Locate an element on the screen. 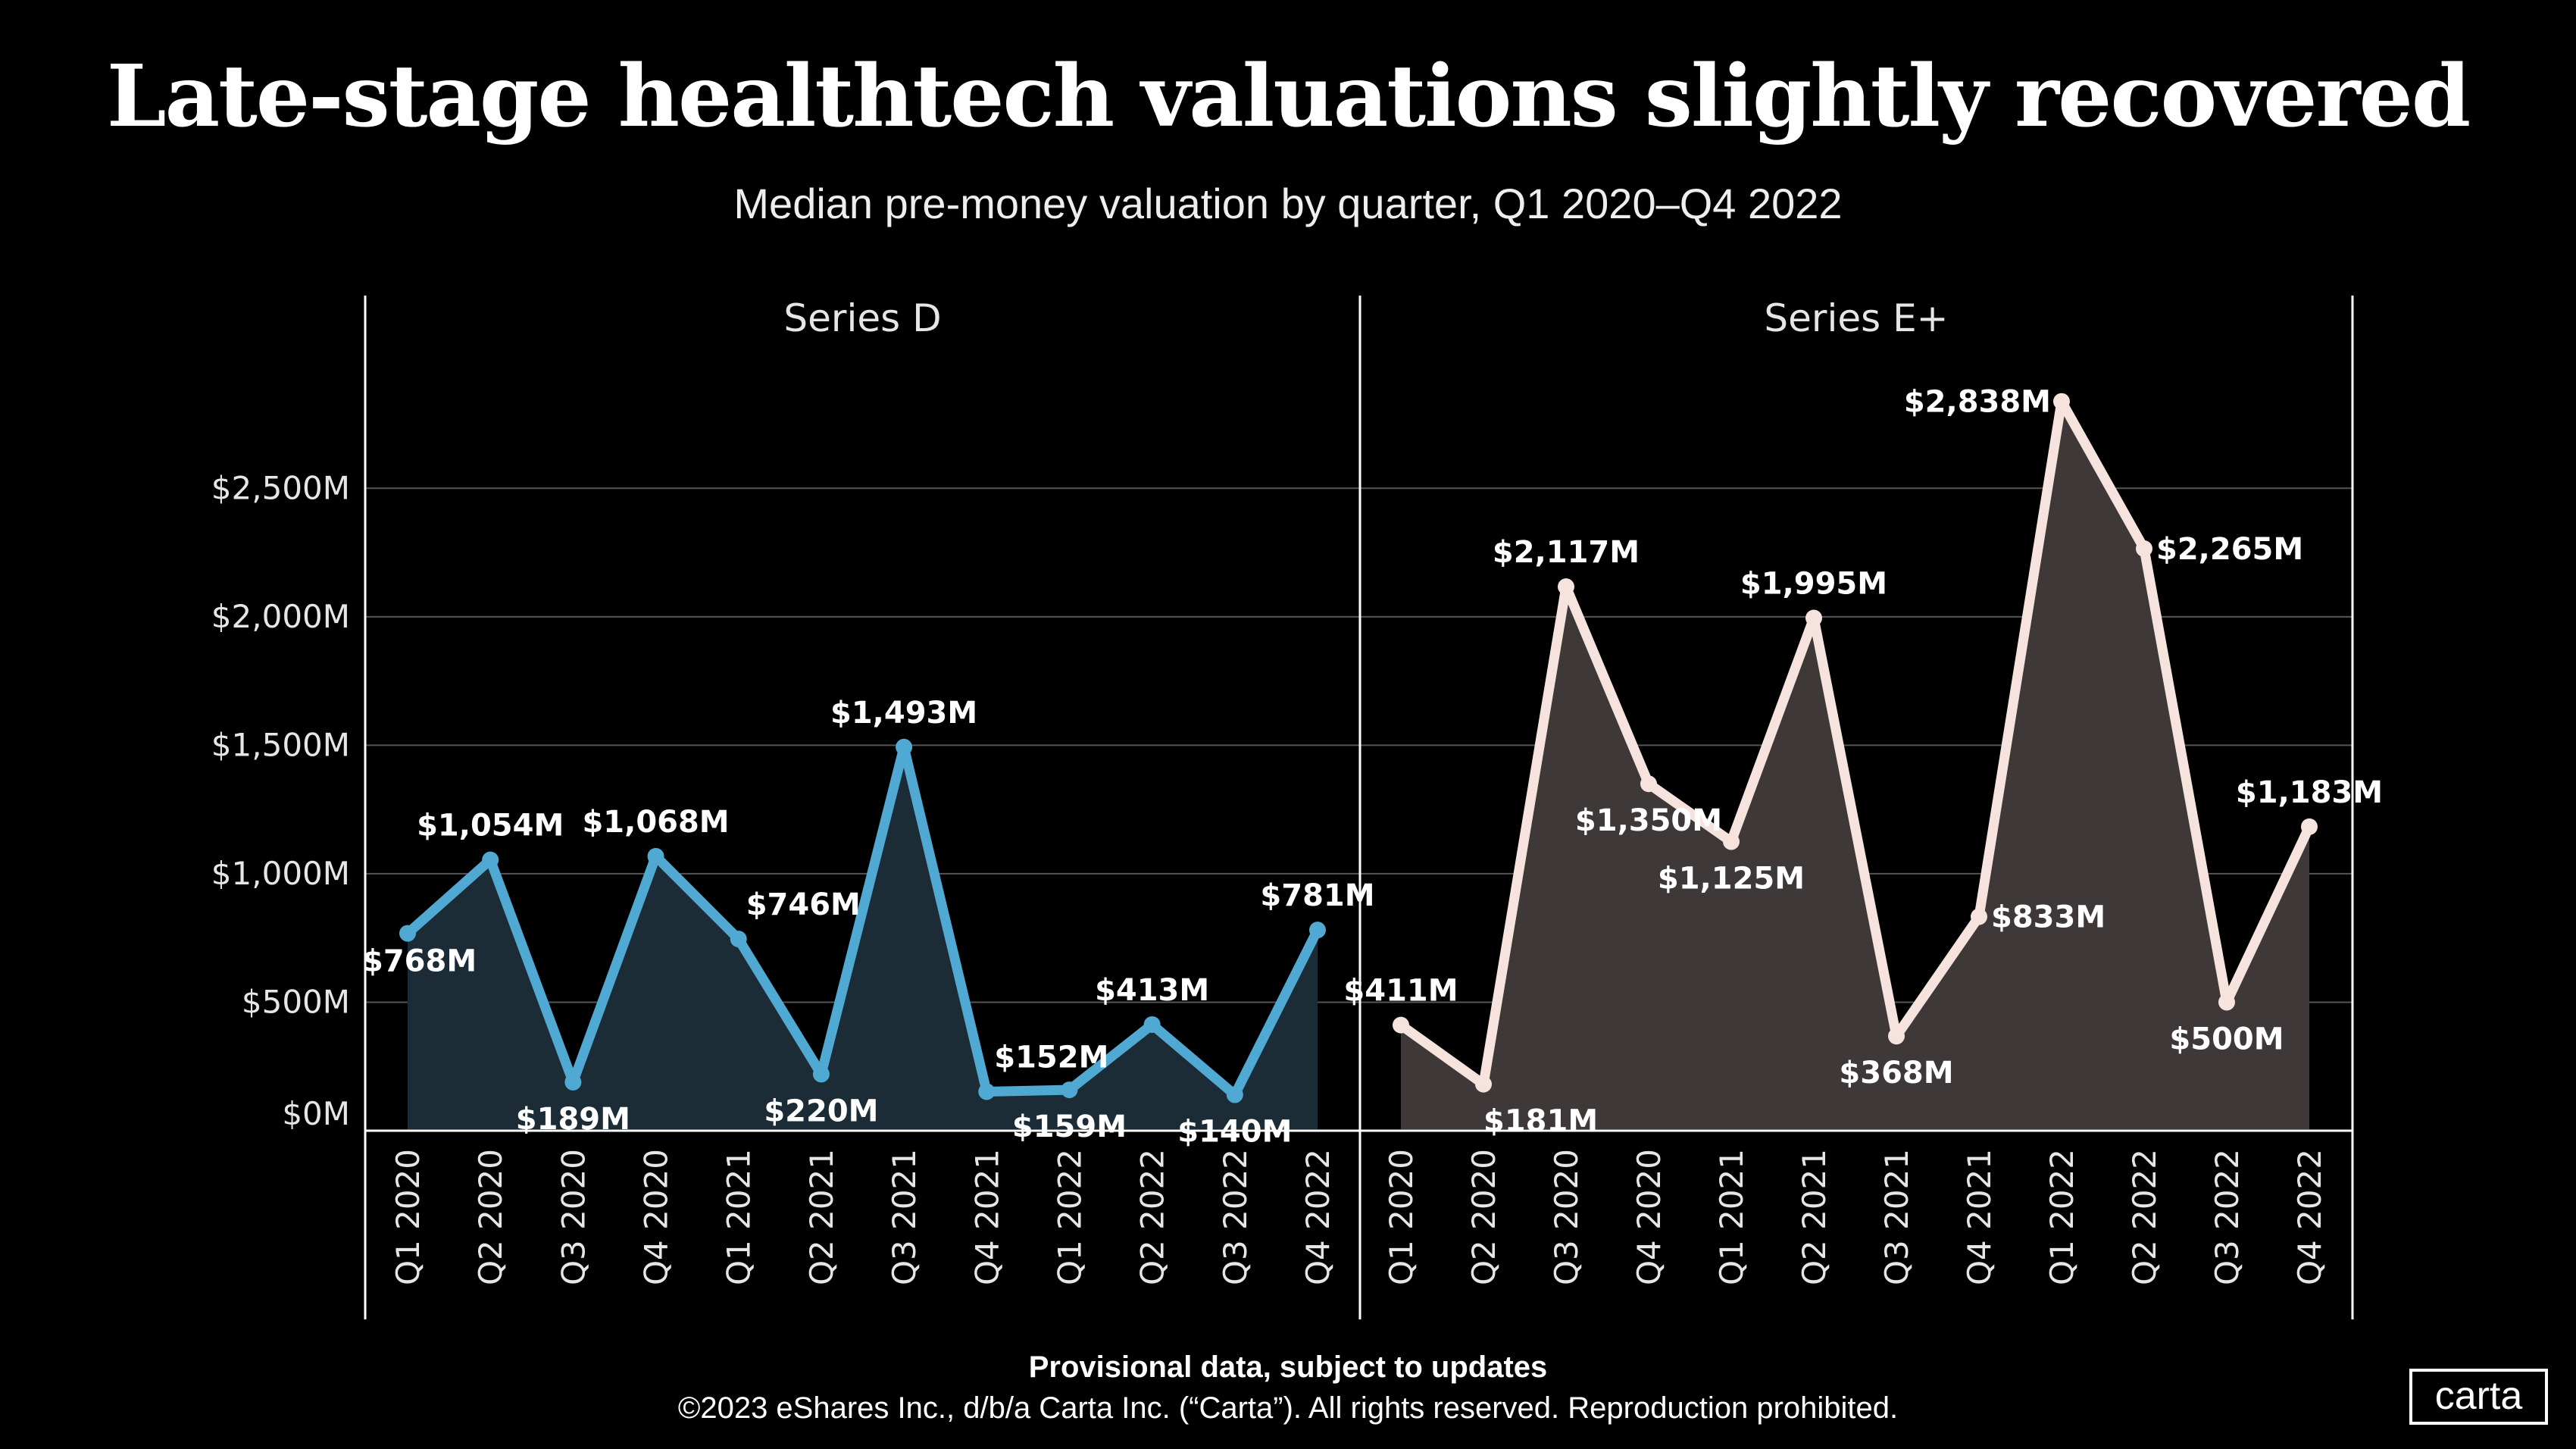  data-label: $1,493M is located at coordinates (903, 714).